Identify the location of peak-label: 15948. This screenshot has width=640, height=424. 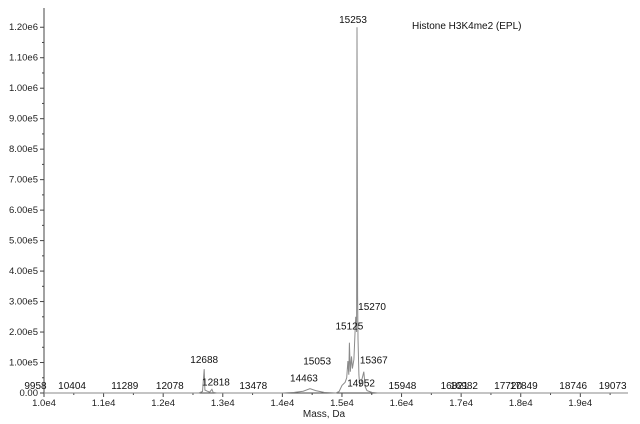
(403, 386).